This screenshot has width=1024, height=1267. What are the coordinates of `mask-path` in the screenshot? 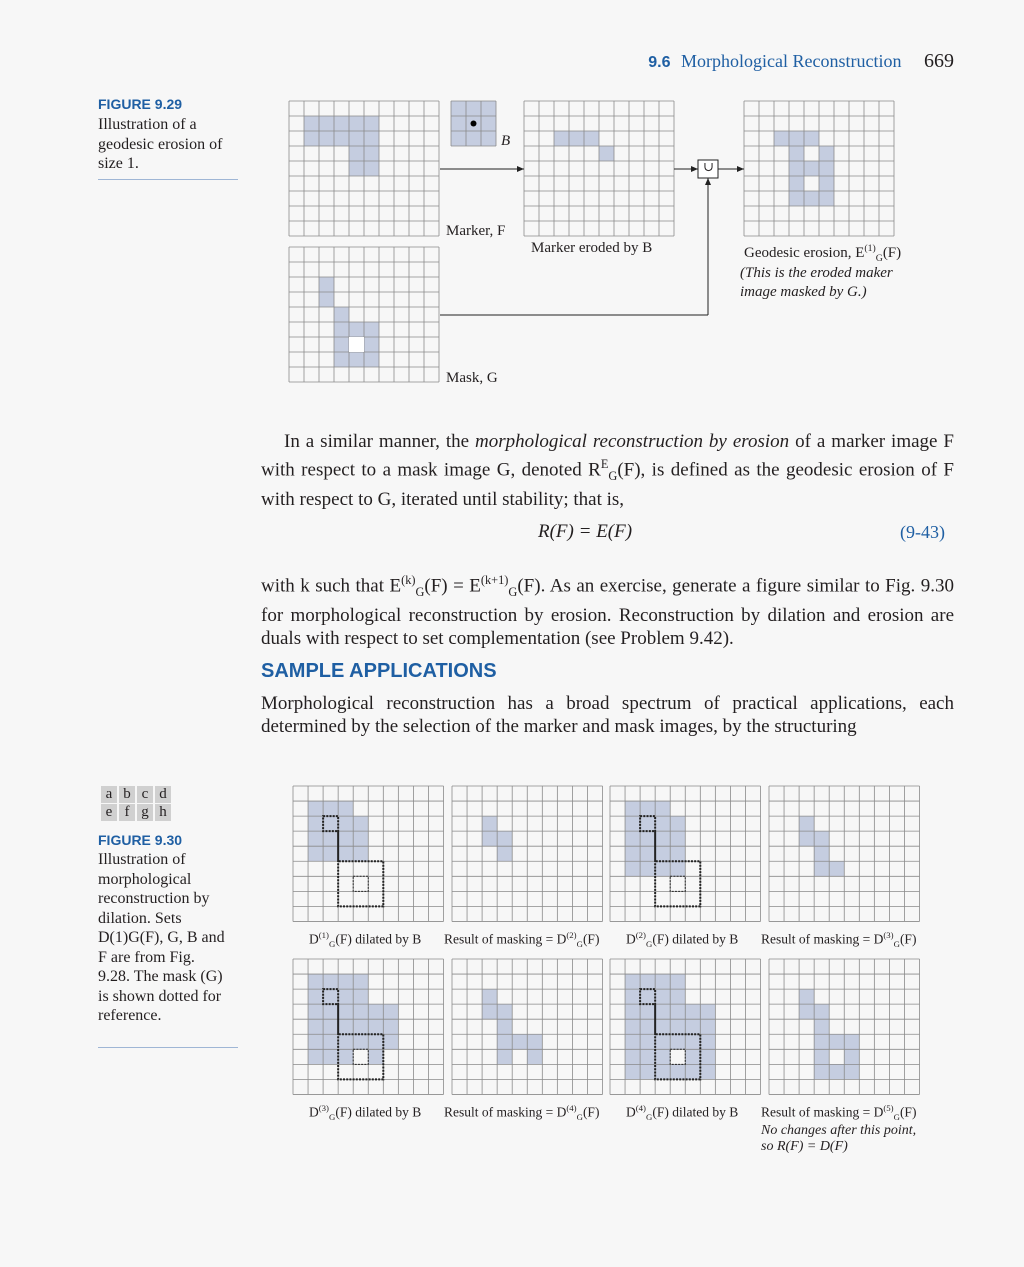 It's located at (353, 1034).